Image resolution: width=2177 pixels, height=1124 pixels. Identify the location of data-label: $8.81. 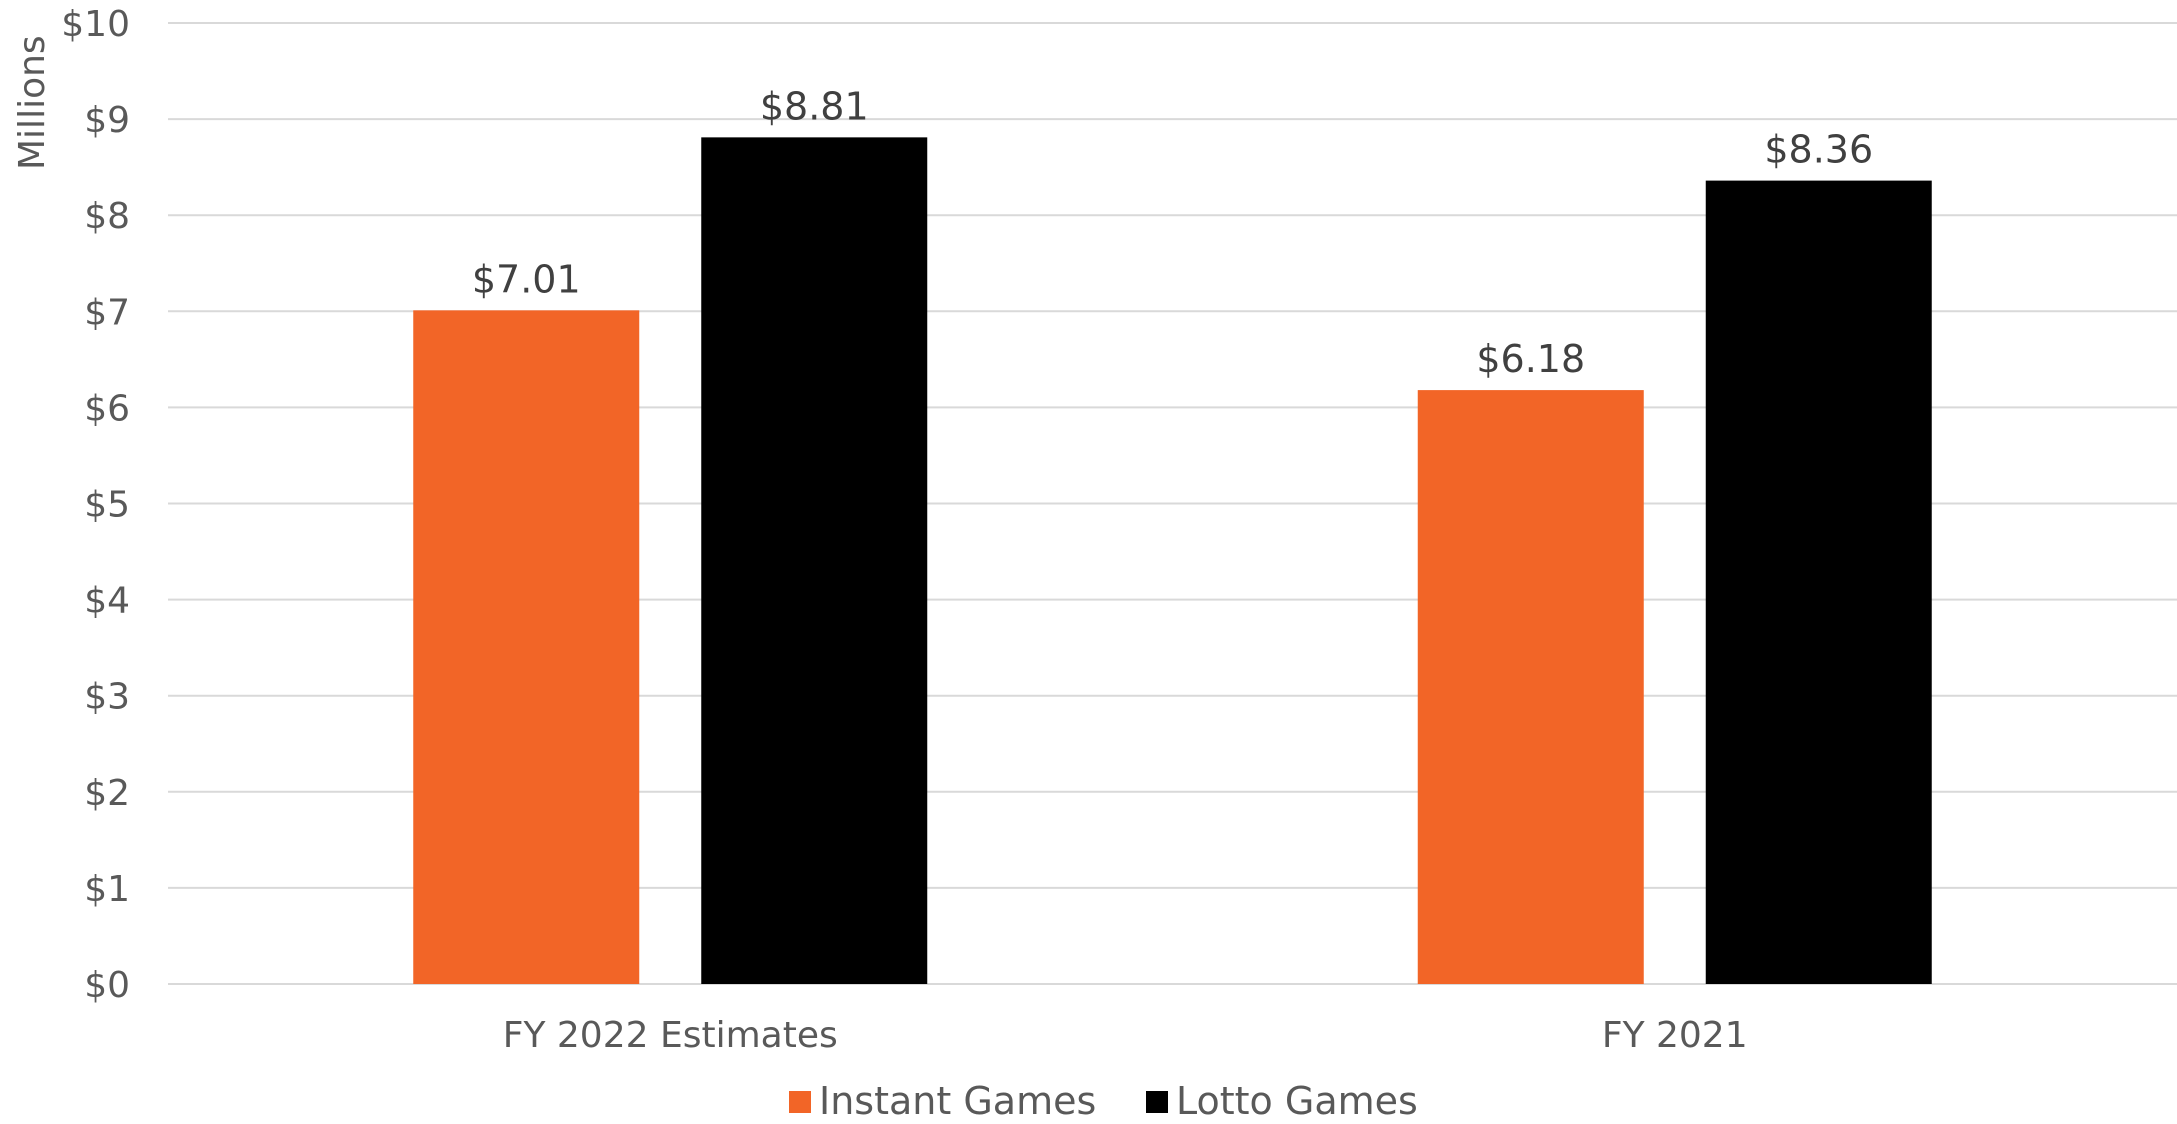
(814, 106).